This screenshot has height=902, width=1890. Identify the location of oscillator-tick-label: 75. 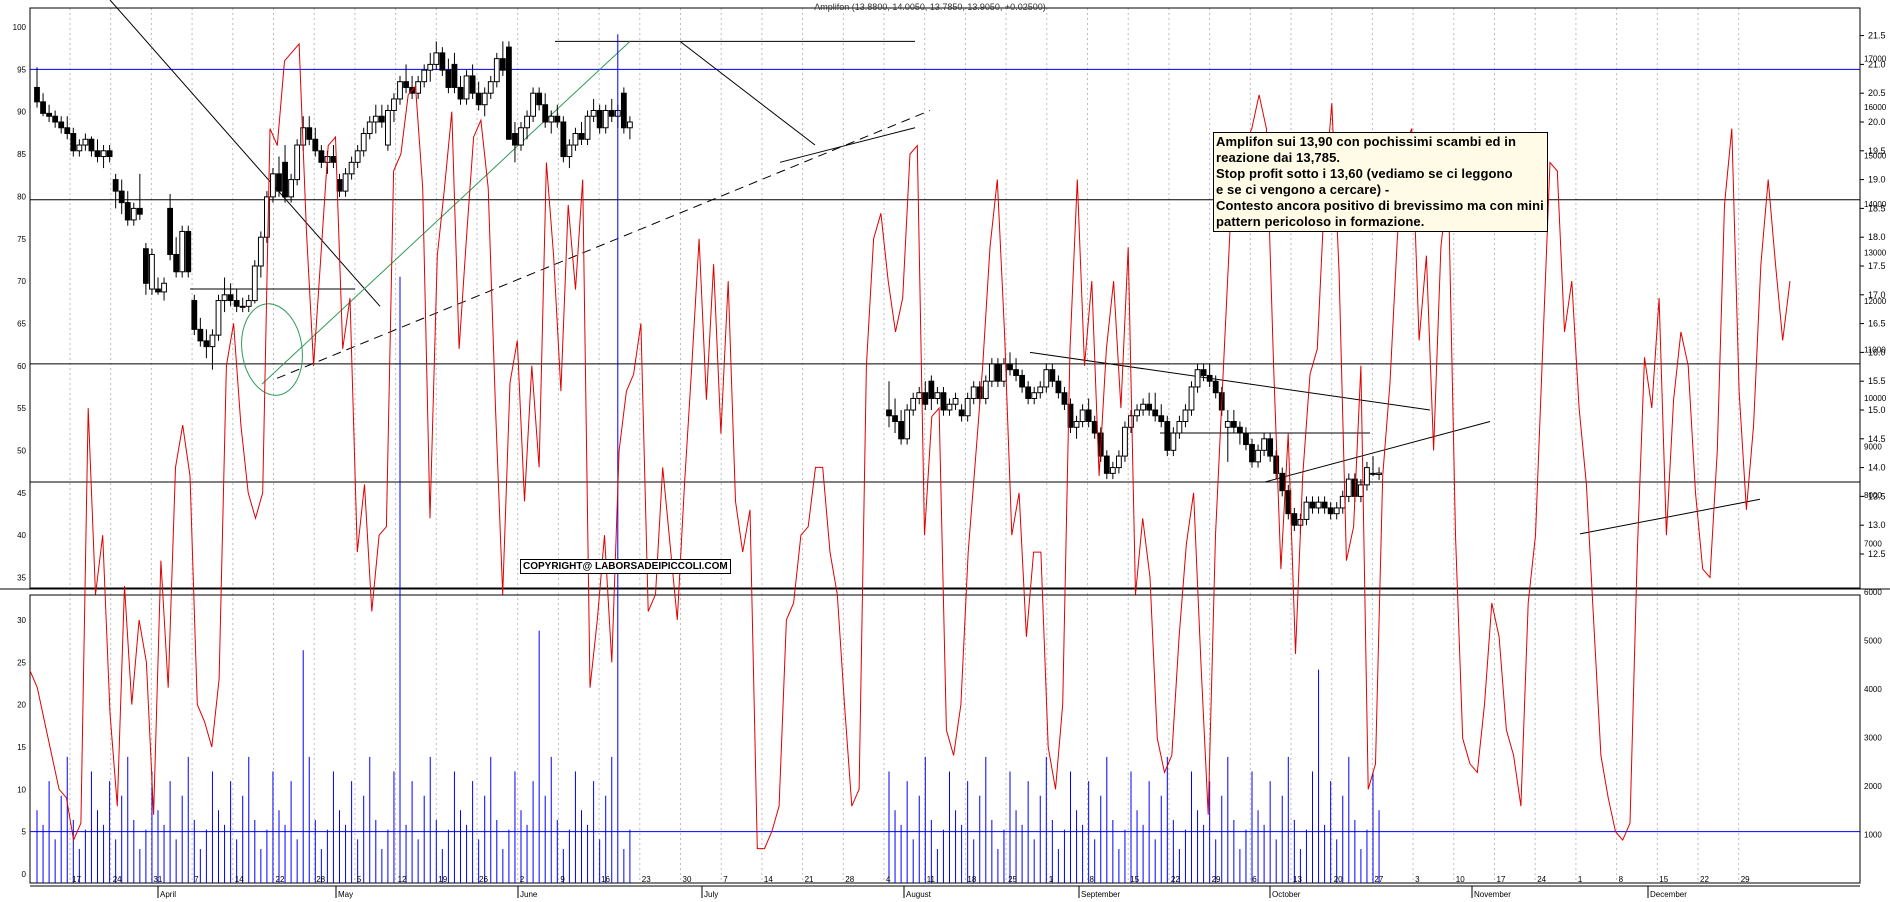
(21, 239).